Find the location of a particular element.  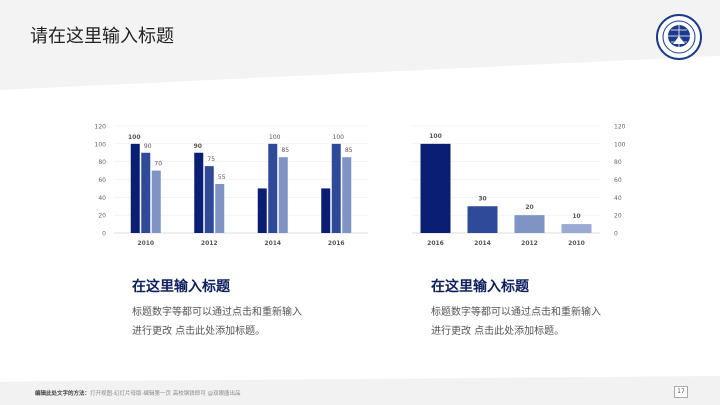

data-label: 10 is located at coordinates (576, 216).